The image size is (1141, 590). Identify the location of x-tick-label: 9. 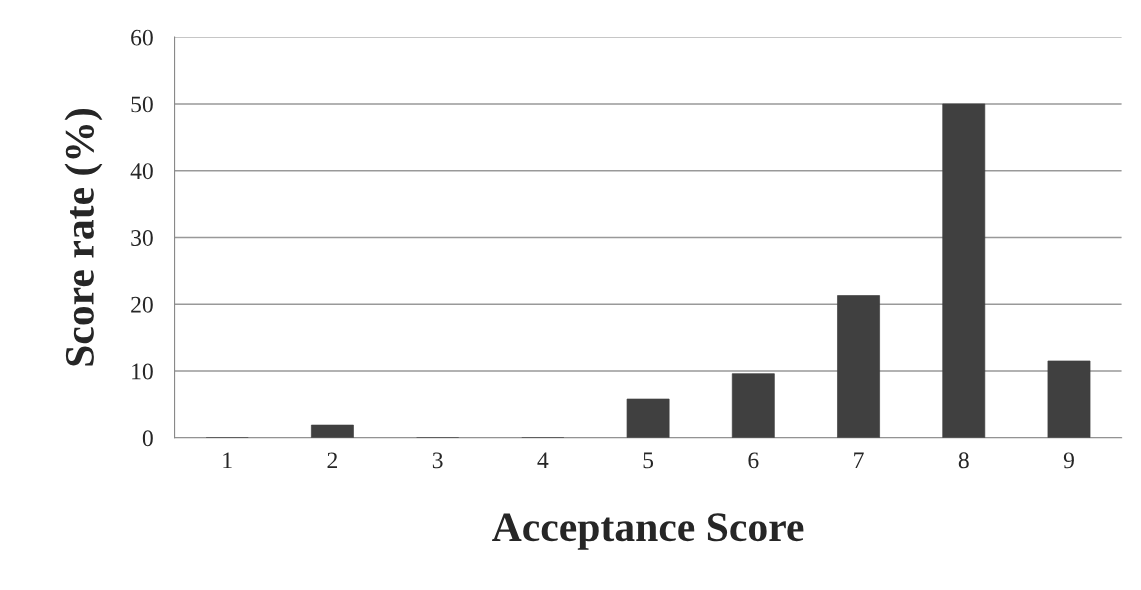
(1068, 460).